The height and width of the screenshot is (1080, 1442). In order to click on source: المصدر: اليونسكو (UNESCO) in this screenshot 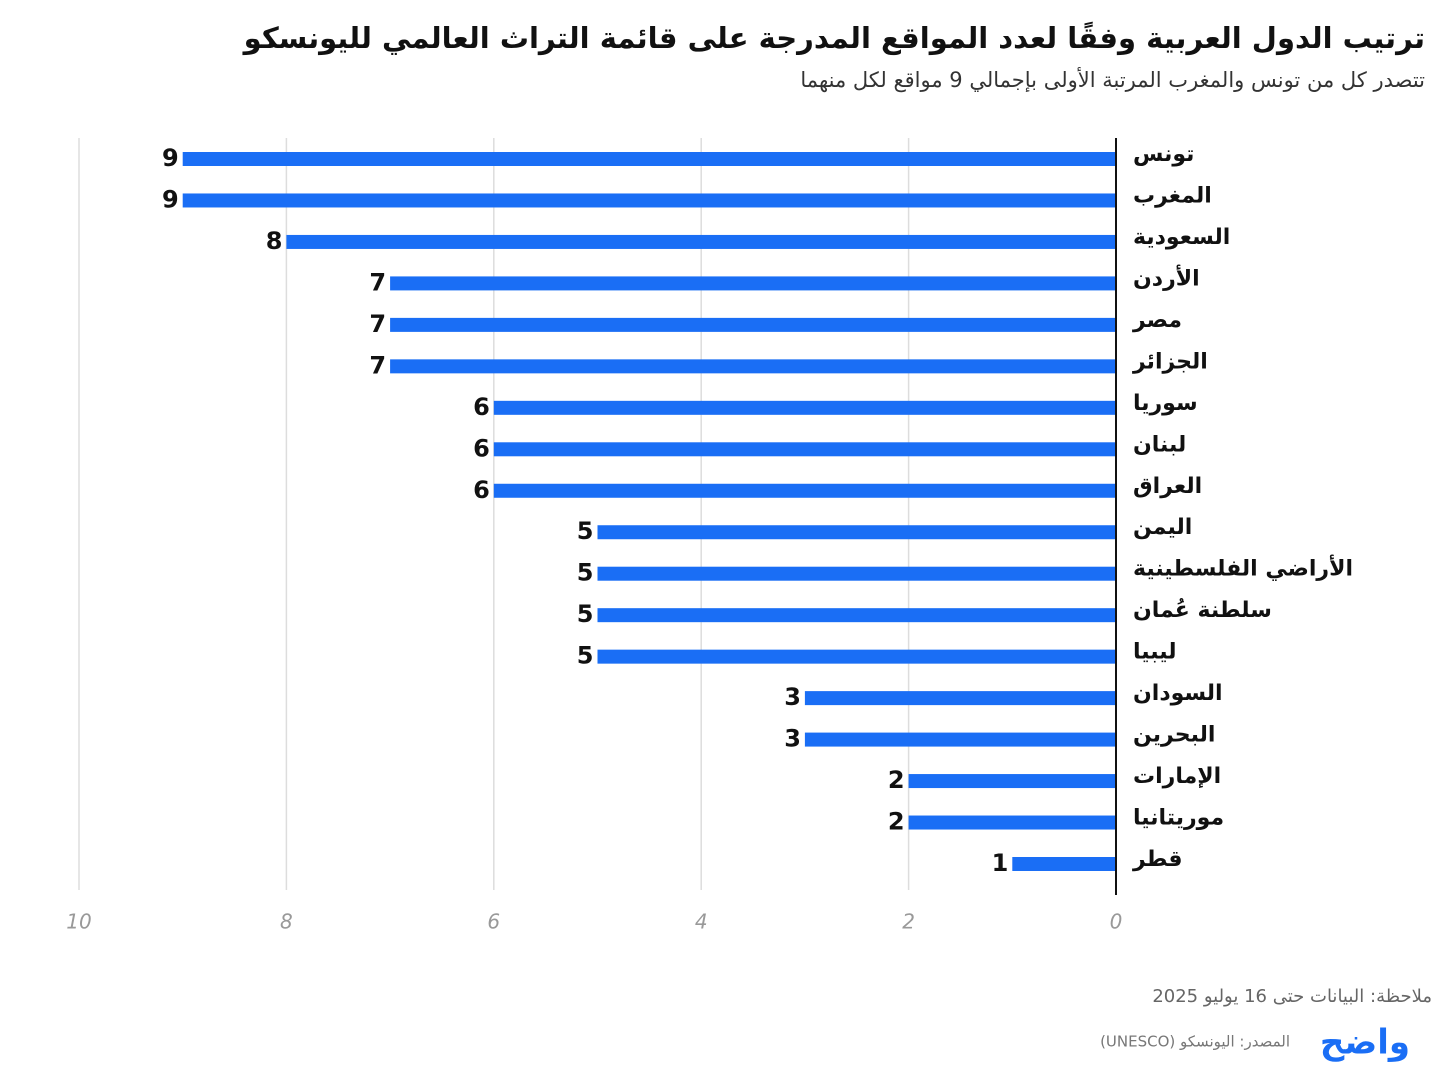, I will do `click(1195, 1042)`.